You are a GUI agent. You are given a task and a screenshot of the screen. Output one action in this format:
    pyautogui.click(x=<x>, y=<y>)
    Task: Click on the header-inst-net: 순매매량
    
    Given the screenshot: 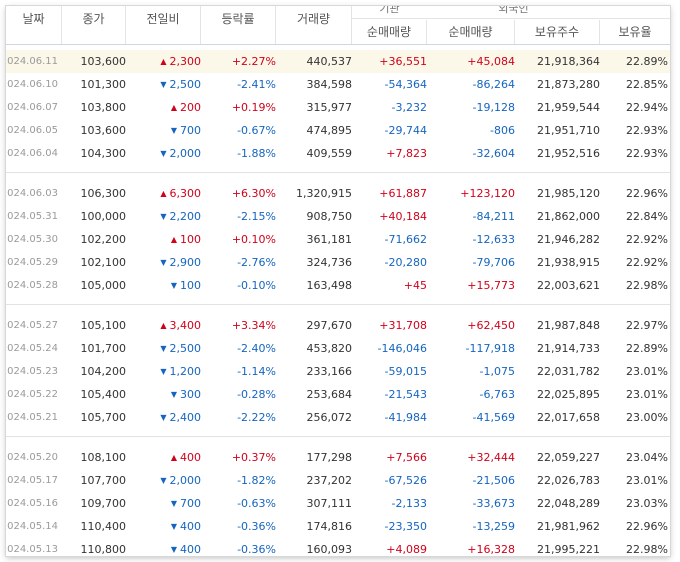 What is the action you would take?
    pyautogui.click(x=389, y=32)
    